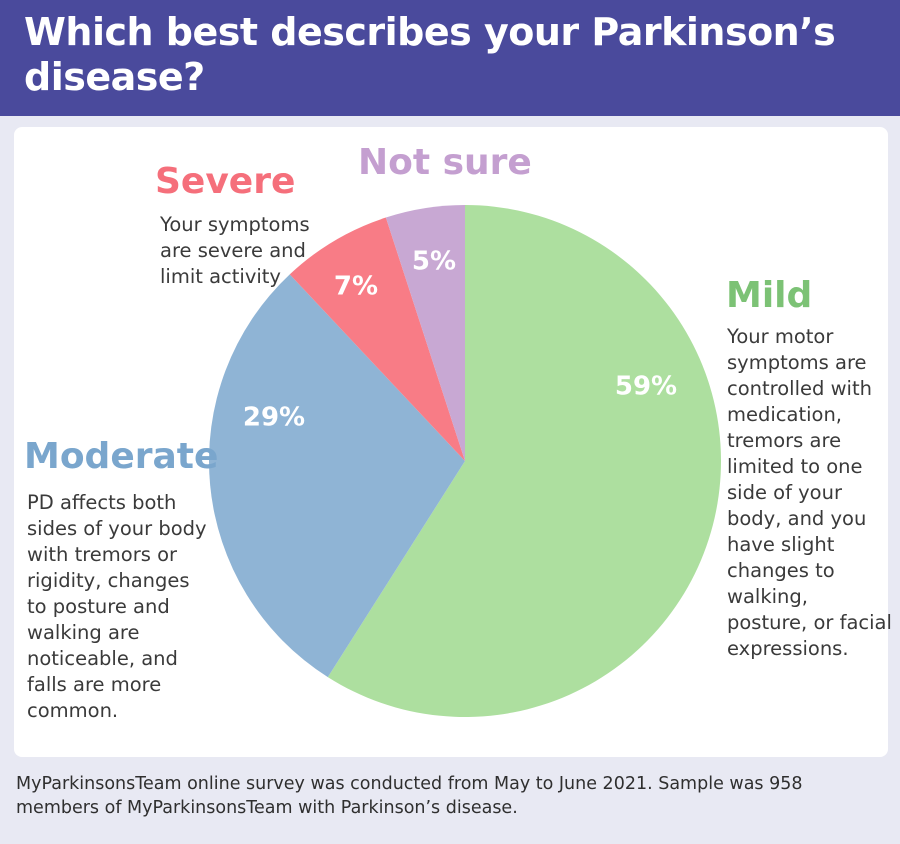  What do you see at coordinates (356, 287) in the screenshot?
I see `pie-value-label-severe: 7%` at bounding box center [356, 287].